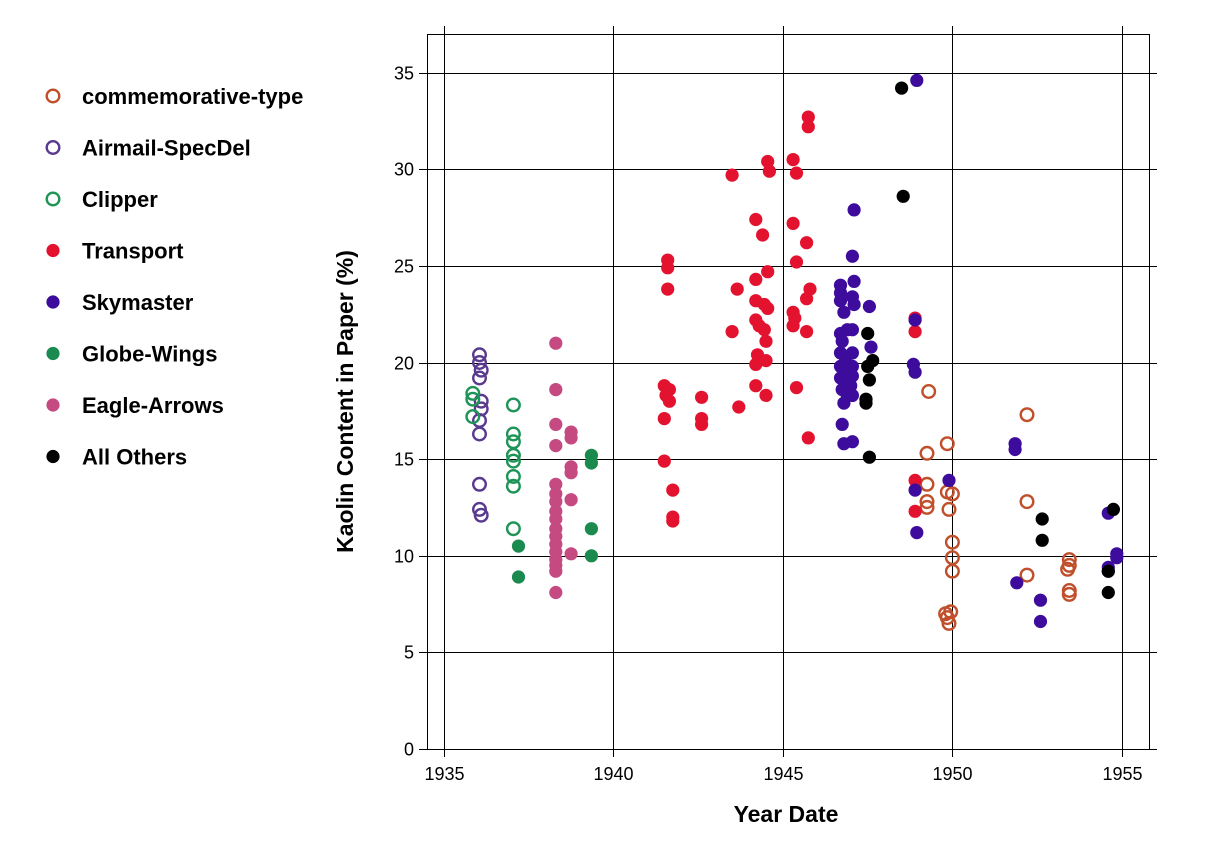 This screenshot has height=851, width=1215. Describe the element at coordinates (404, 170) in the screenshot. I see `y-tick-label: 30` at that location.